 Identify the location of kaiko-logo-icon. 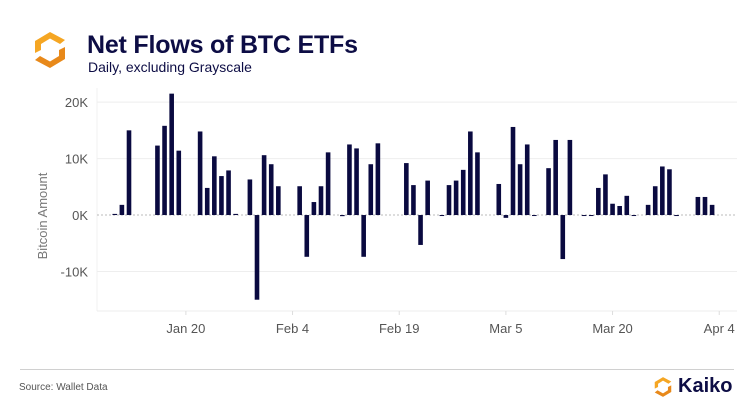
(50, 50).